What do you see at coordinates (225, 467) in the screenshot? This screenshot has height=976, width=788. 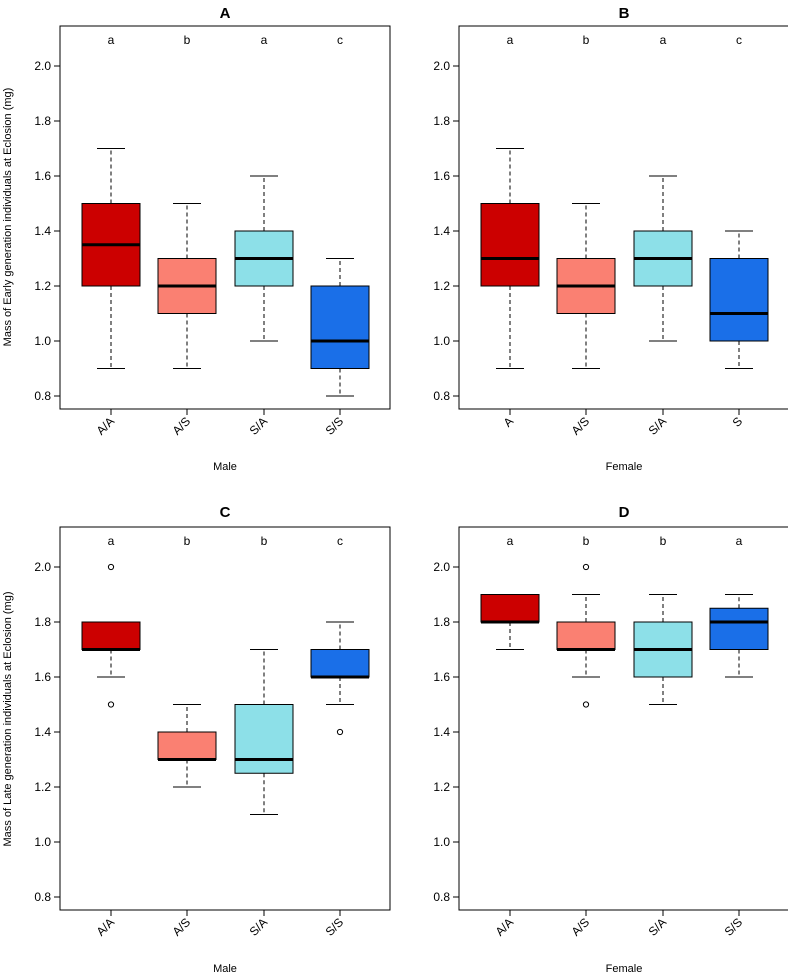 I see `panel-a-xlabel: Male` at bounding box center [225, 467].